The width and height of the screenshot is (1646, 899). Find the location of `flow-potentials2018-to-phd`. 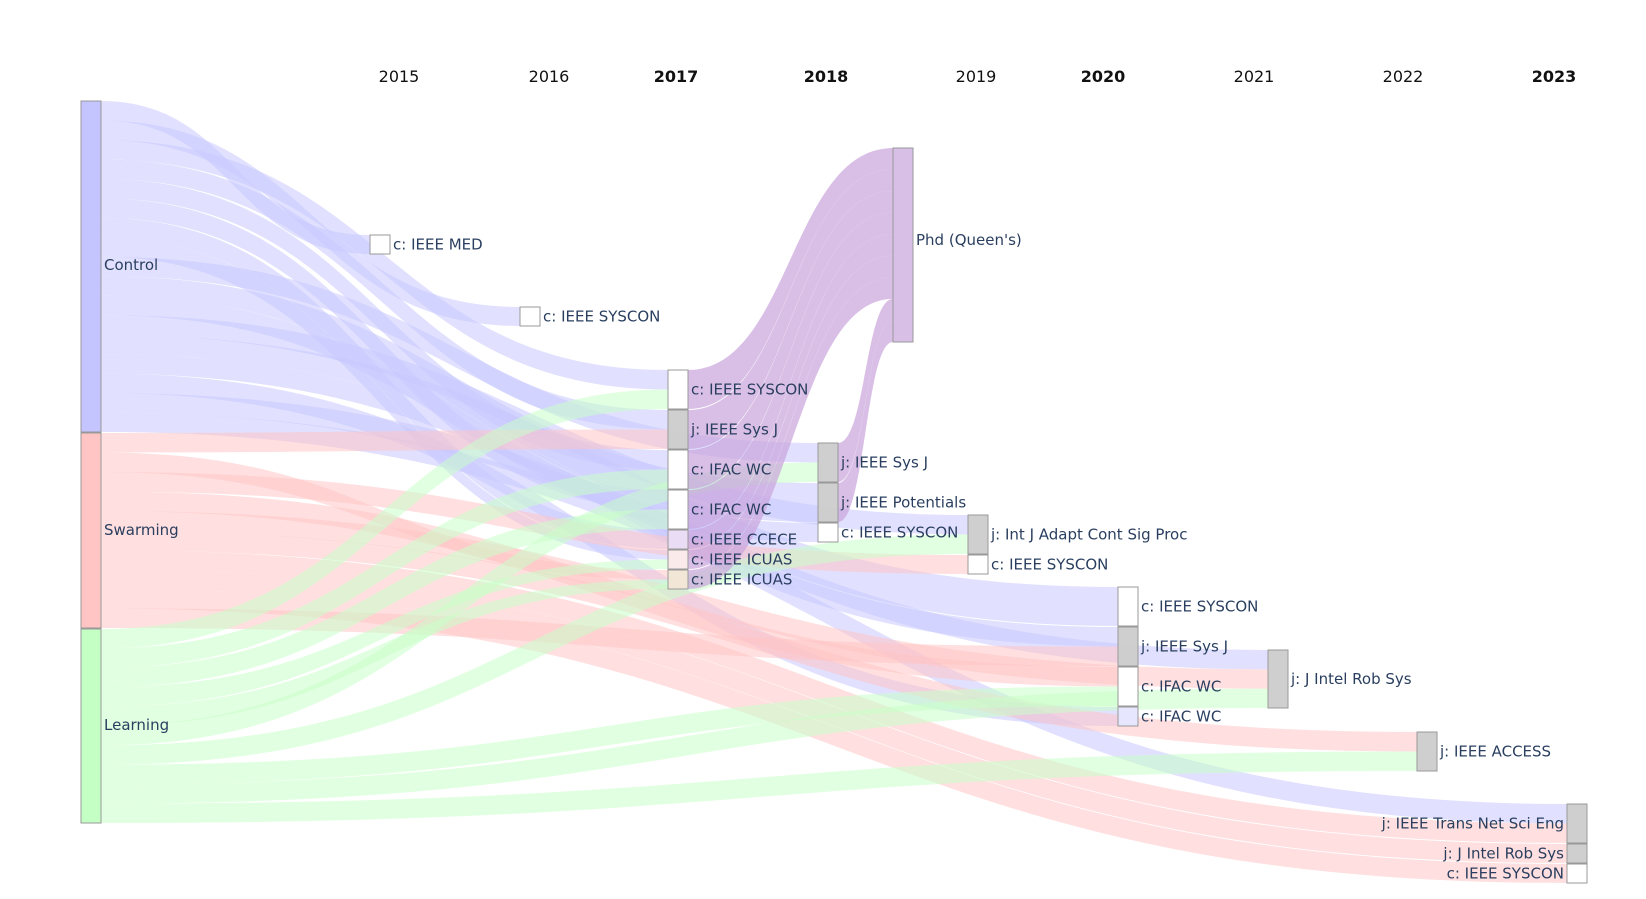

flow-potentials2018-to-phd is located at coordinates (865, 421).